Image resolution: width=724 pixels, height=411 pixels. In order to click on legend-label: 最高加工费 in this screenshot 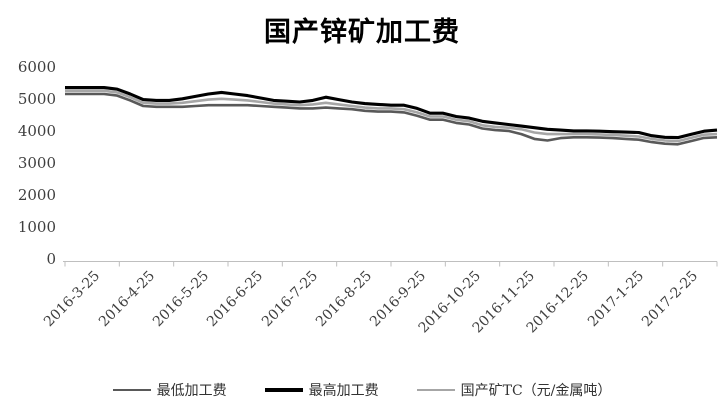, I will do `click(343, 391)`.